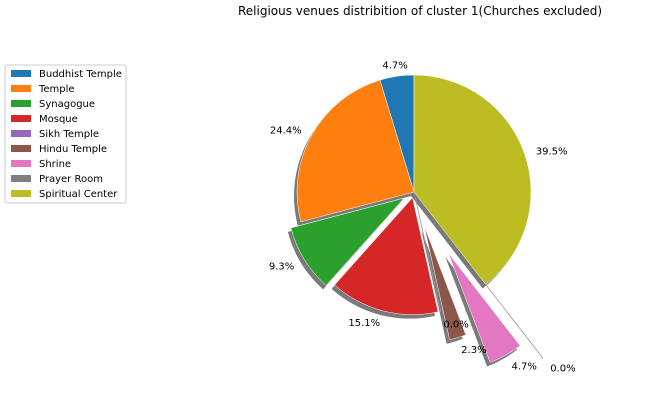  I want to click on percent-label-shrine: 4.7%, so click(523, 366).